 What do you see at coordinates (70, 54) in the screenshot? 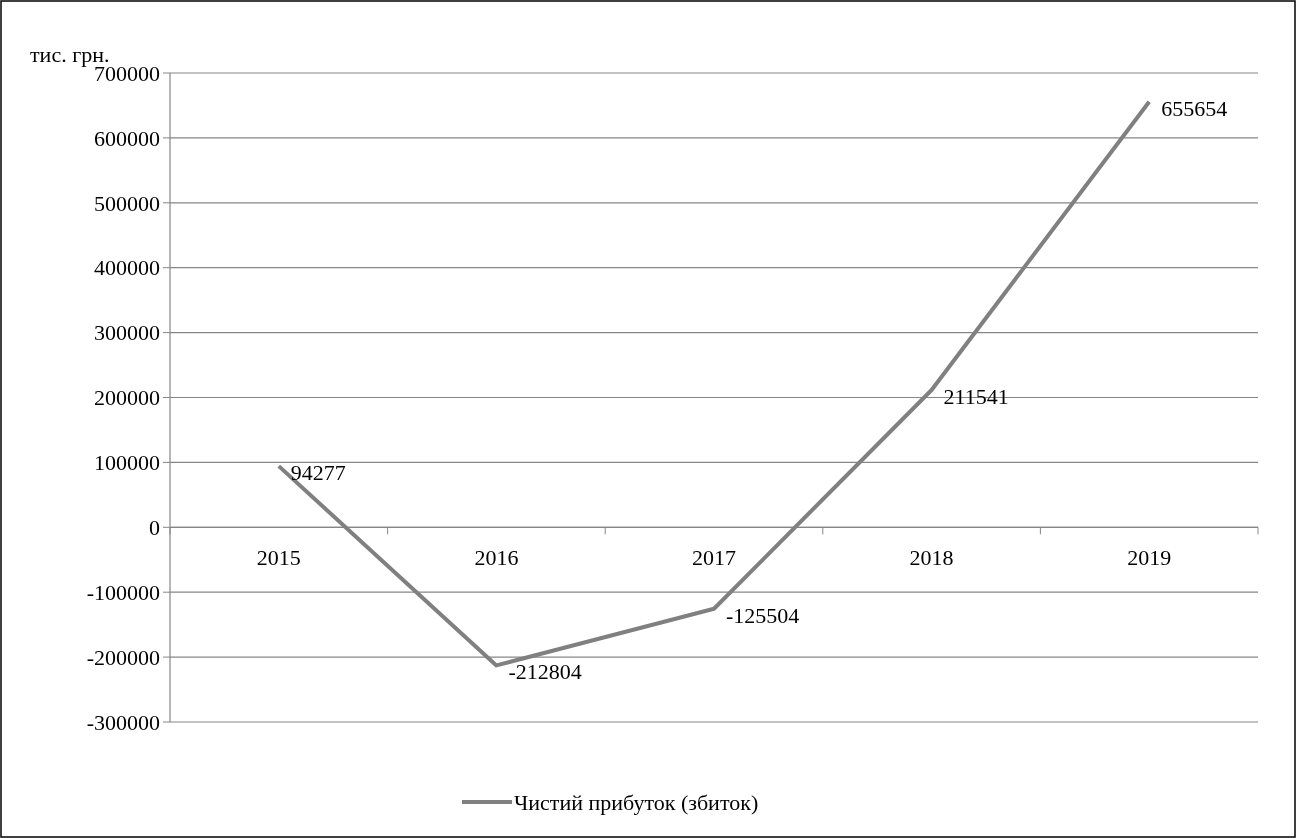
I see `y-axis-title: тис. грн.` at bounding box center [70, 54].